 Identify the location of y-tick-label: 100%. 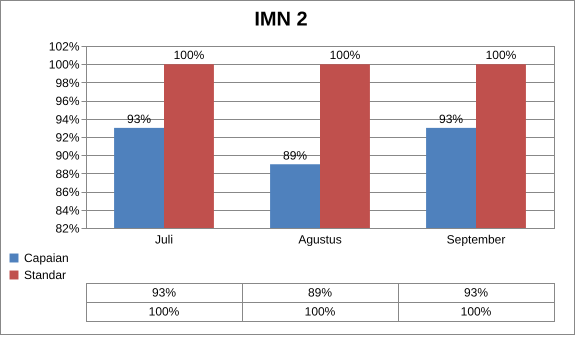
(64, 65).